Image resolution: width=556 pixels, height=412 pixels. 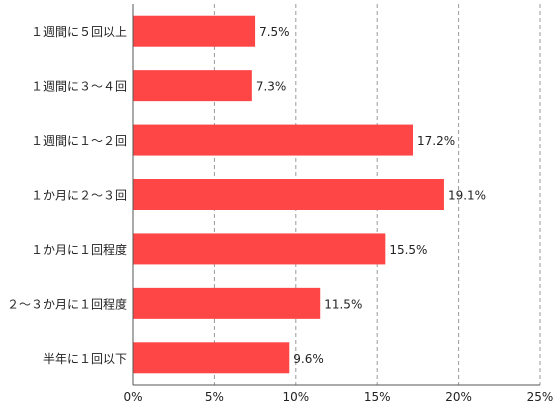 What do you see at coordinates (295, 397) in the screenshot?
I see `x-tick-label-2: 10%` at bounding box center [295, 397].